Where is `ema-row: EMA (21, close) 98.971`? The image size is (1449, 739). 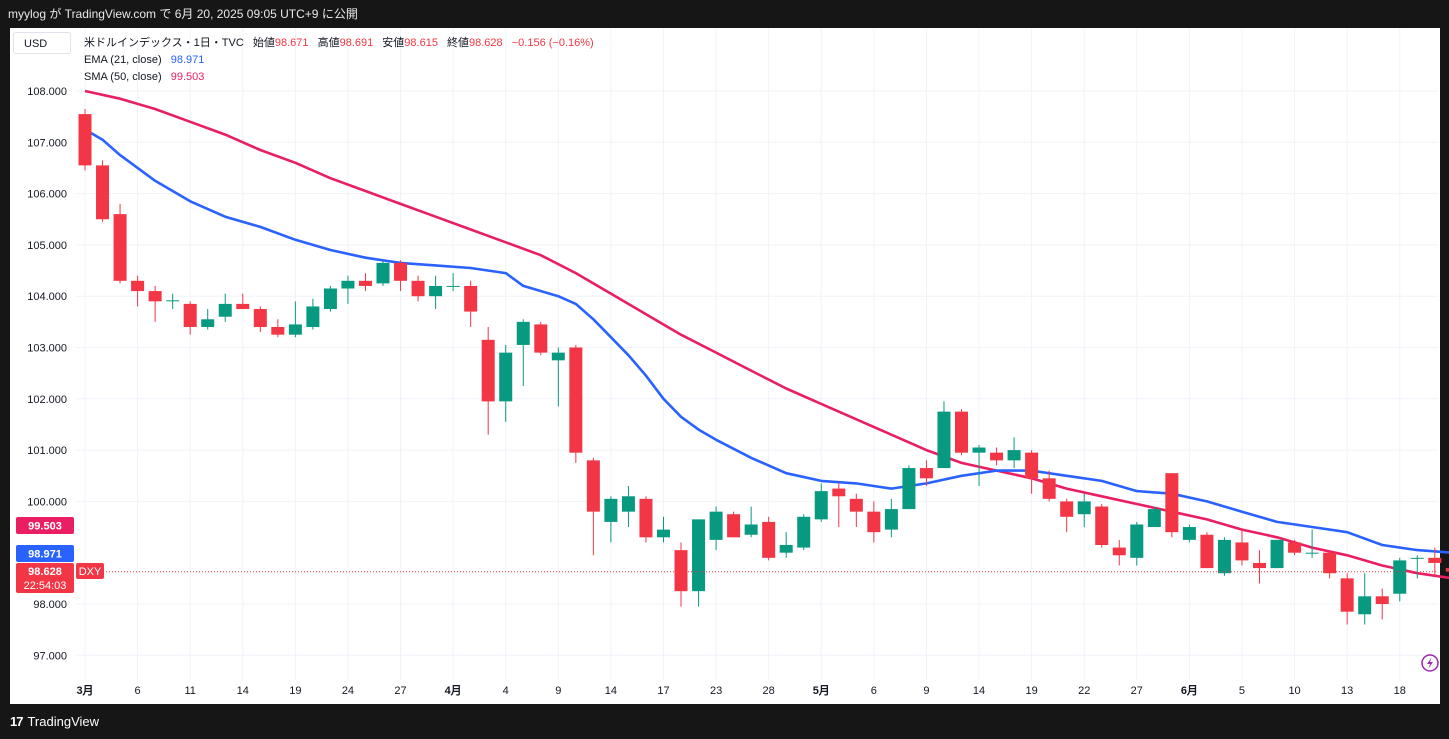
ema-row: EMA (21, close) 98.971 is located at coordinates (339, 60).